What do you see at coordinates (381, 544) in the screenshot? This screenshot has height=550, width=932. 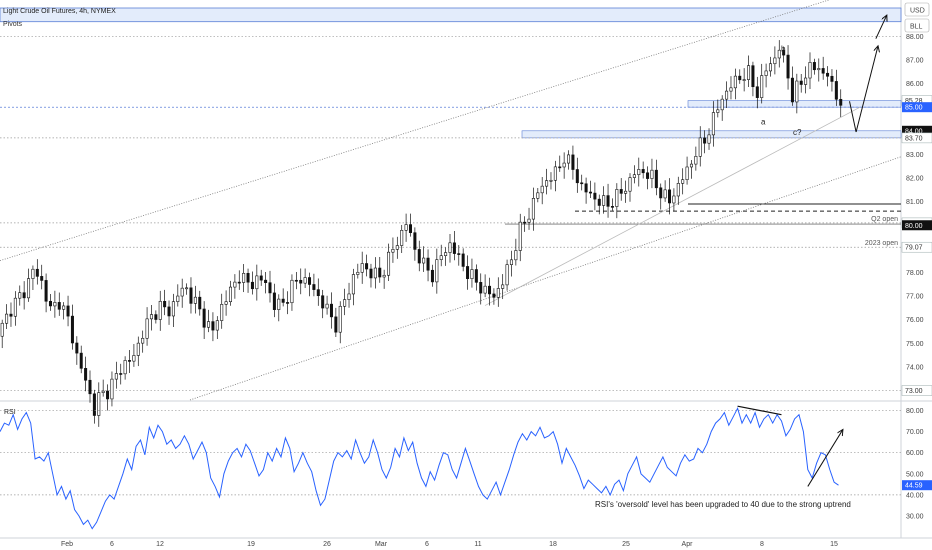 I see `time-tick: Mar` at bounding box center [381, 544].